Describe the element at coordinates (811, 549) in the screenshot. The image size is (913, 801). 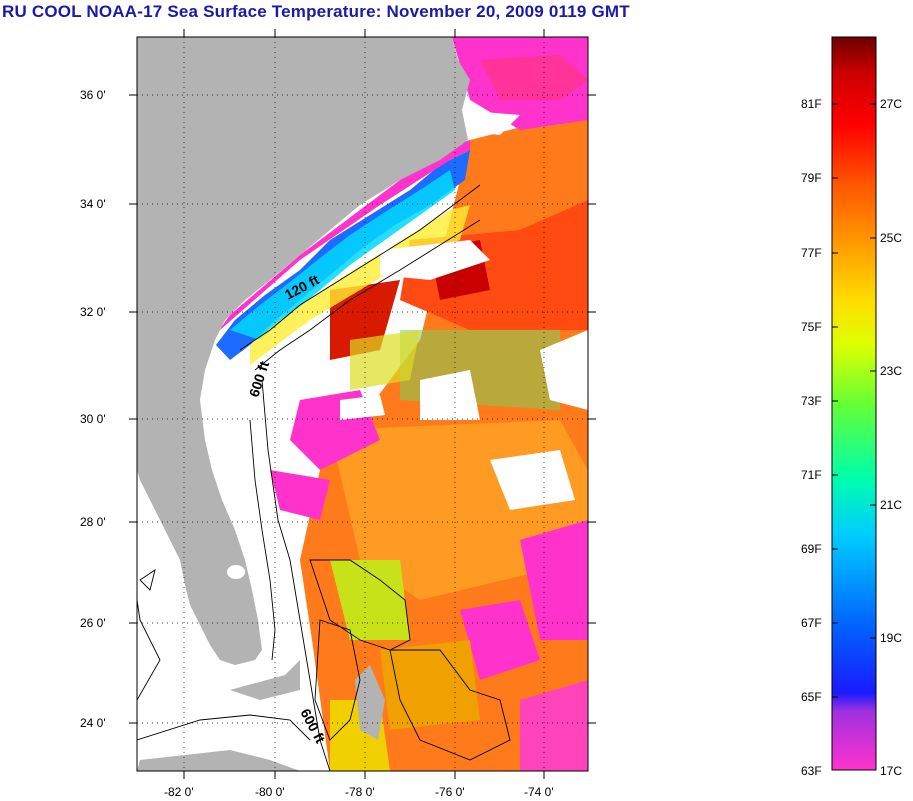
I see `f-label-69: 69F` at that location.